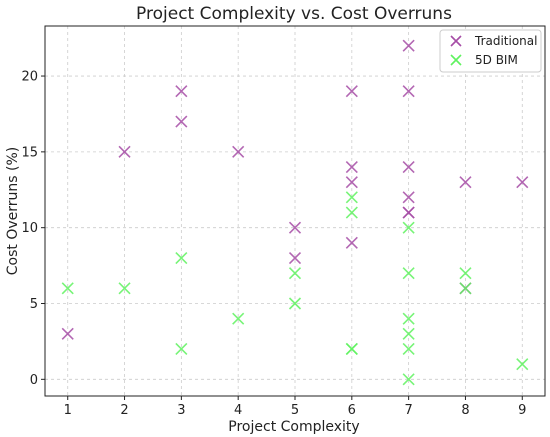 The height and width of the screenshot is (437, 550). I want to click on x-tick-label: 1, so click(68, 410).